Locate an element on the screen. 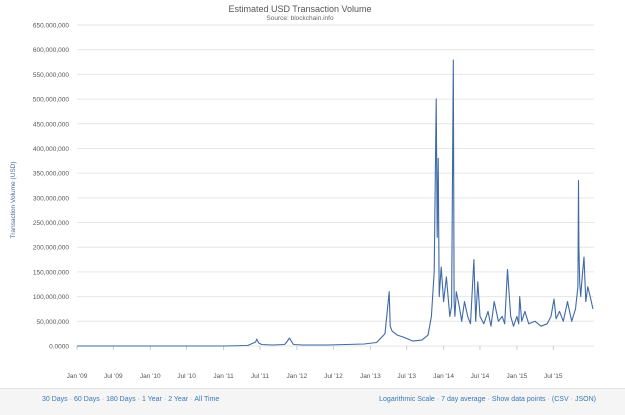 This screenshot has height=415, width=625. x-tick-label: Jul '13 is located at coordinates (406, 376).